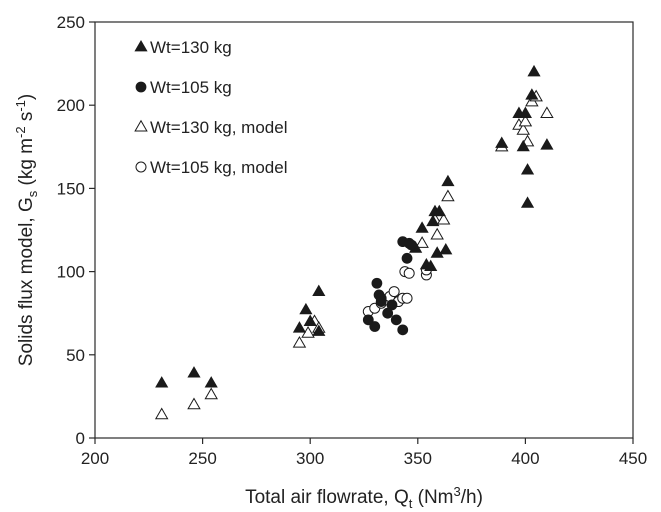  Describe the element at coordinates (219, 127) in the screenshot. I see `legend-label: Wt=130 kg, model` at that location.